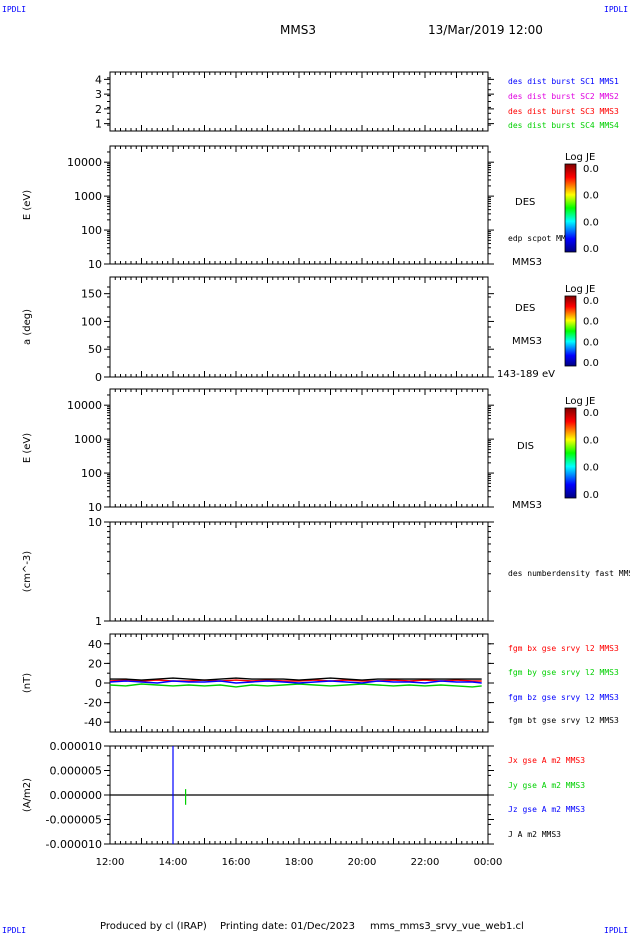 The height and width of the screenshot is (934, 630). What do you see at coordinates (14, 930) in the screenshot?
I see `corner-label-bottom-left: IPDLI` at bounding box center [14, 930].